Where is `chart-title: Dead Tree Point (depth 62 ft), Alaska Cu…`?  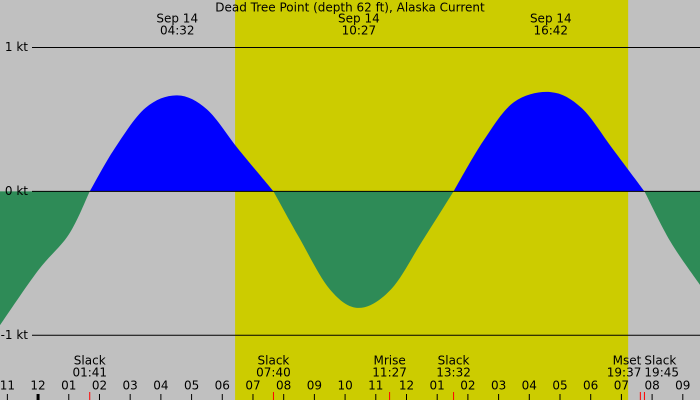
chart-title: Dead Tree Point (depth 62 ft), Alaska Cu… is located at coordinates (350, 8).